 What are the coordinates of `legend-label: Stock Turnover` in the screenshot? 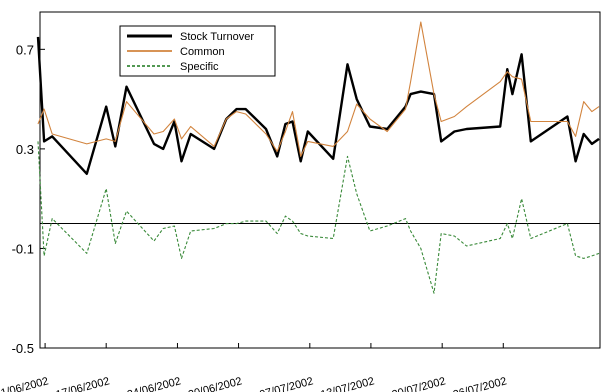 It's located at (217, 37).